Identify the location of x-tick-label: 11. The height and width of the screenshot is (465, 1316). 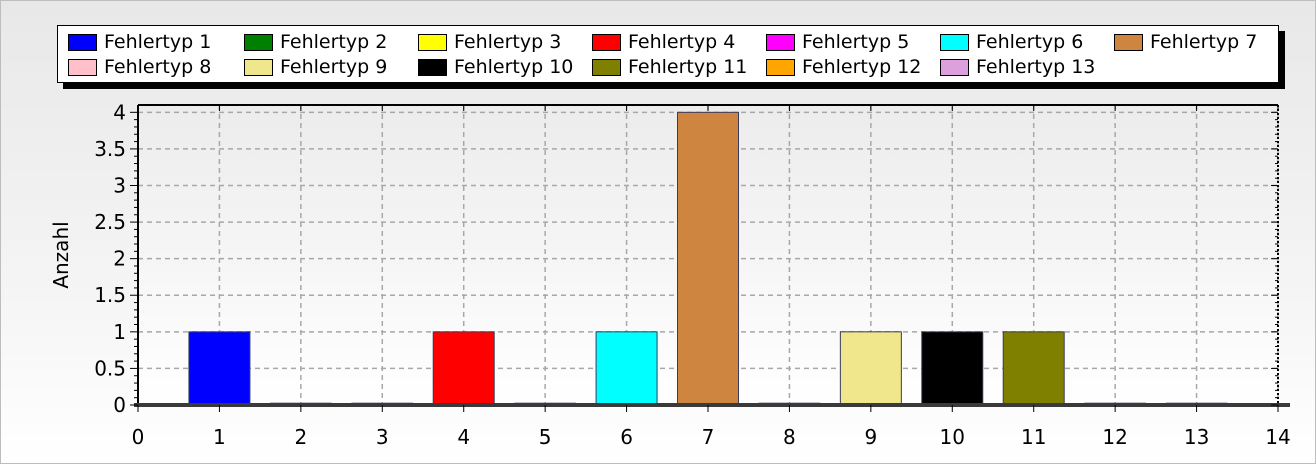
(1033, 437).